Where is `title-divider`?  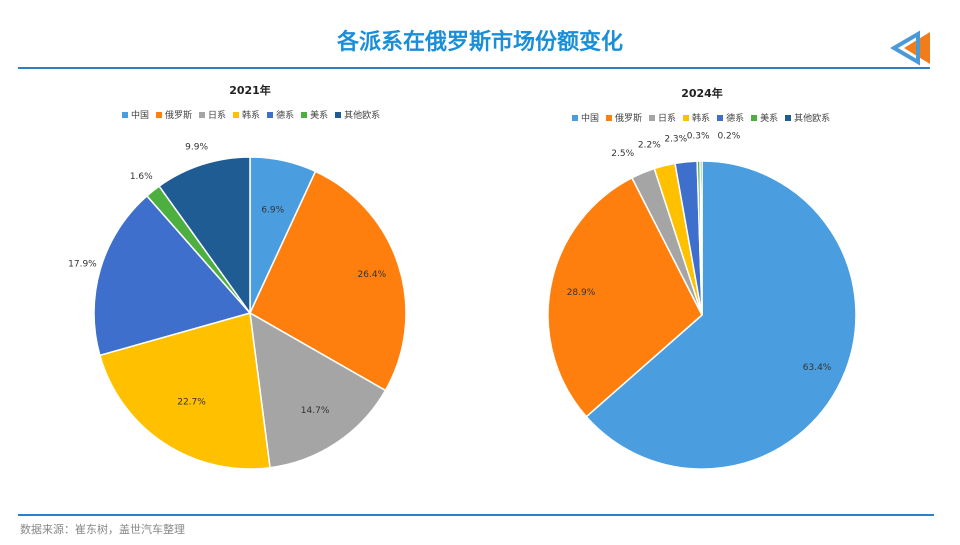 title-divider is located at coordinates (474, 68).